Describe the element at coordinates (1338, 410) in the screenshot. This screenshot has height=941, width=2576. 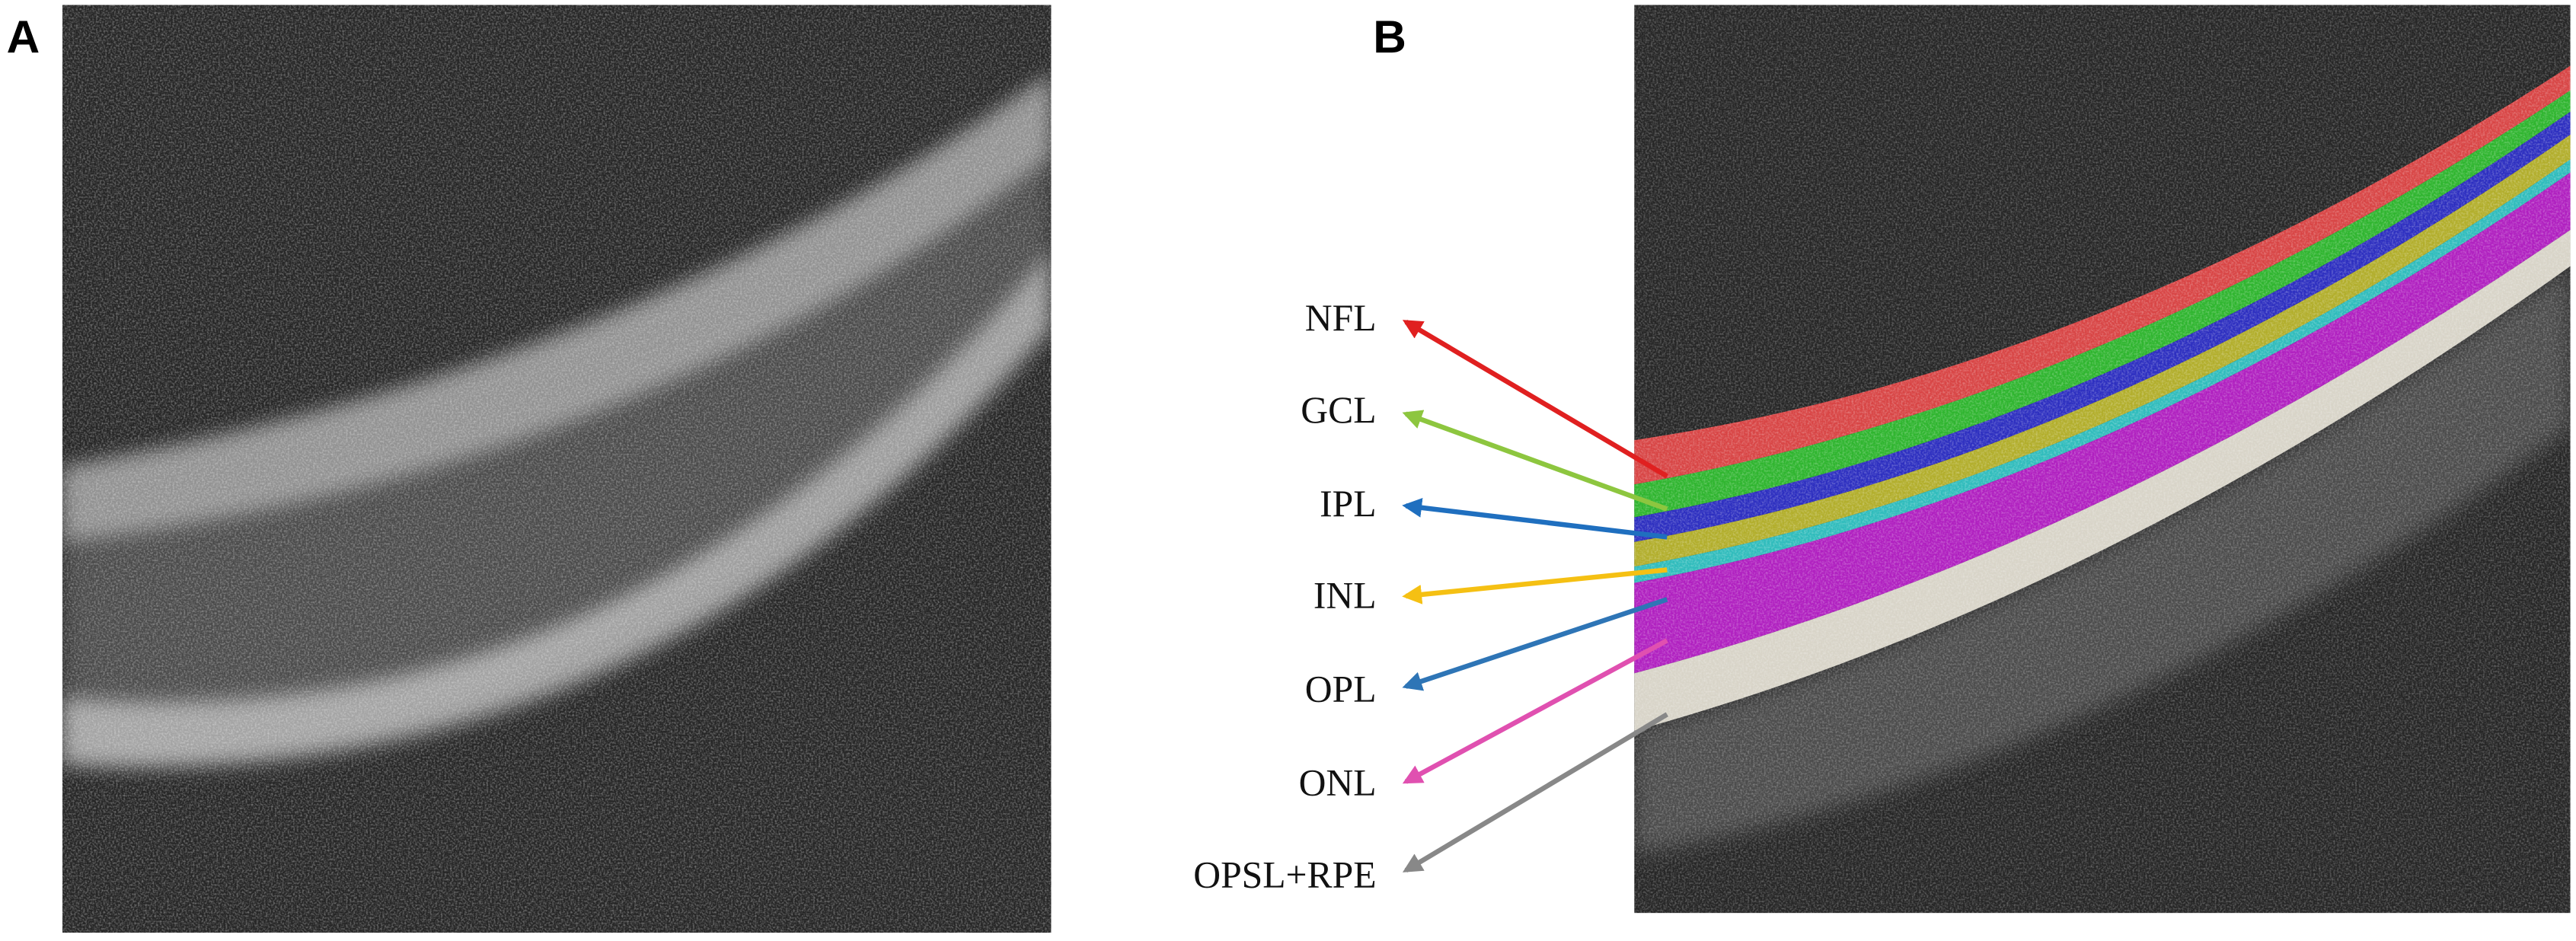
I see `layer-label: GCL` at that location.